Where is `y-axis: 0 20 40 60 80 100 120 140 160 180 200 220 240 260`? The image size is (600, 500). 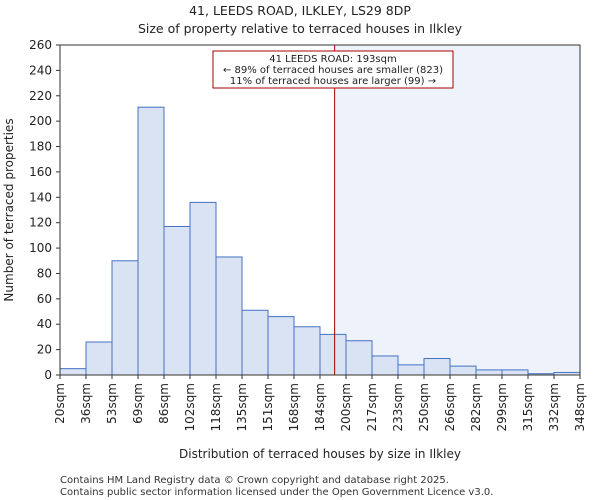 y-axis: 0 20 40 60 80 100 120 140 160 180 200 220 240 260 is located at coordinates (44, 210).